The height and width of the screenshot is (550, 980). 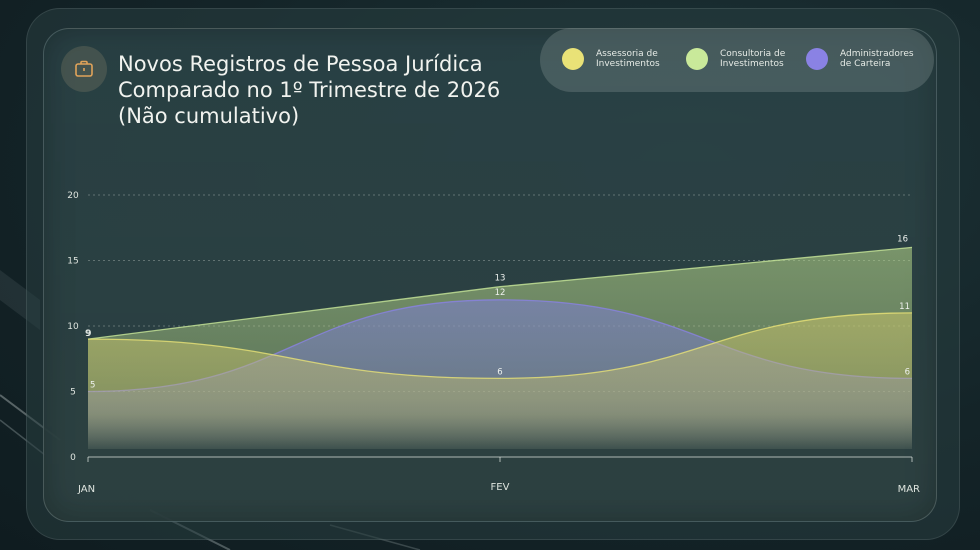 What do you see at coordinates (904, 307) in the screenshot?
I see `data-label: 11` at bounding box center [904, 307].